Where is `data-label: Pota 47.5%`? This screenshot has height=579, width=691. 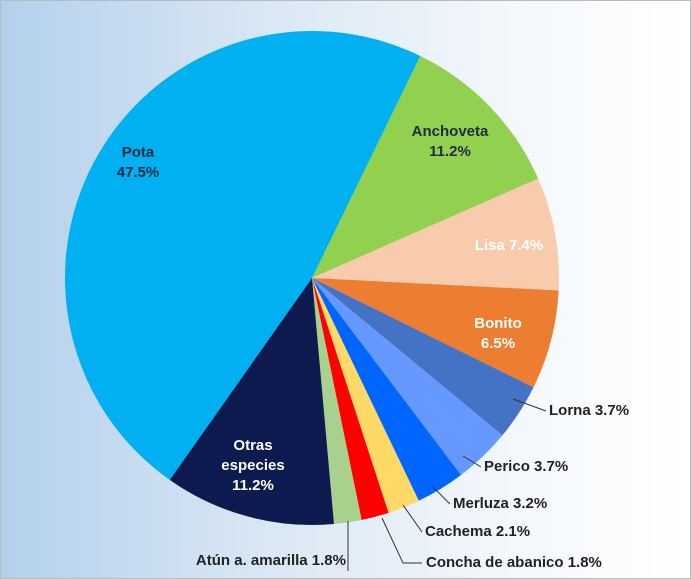 data-label: Pota 47.5% is located at coordinates (138, 163).